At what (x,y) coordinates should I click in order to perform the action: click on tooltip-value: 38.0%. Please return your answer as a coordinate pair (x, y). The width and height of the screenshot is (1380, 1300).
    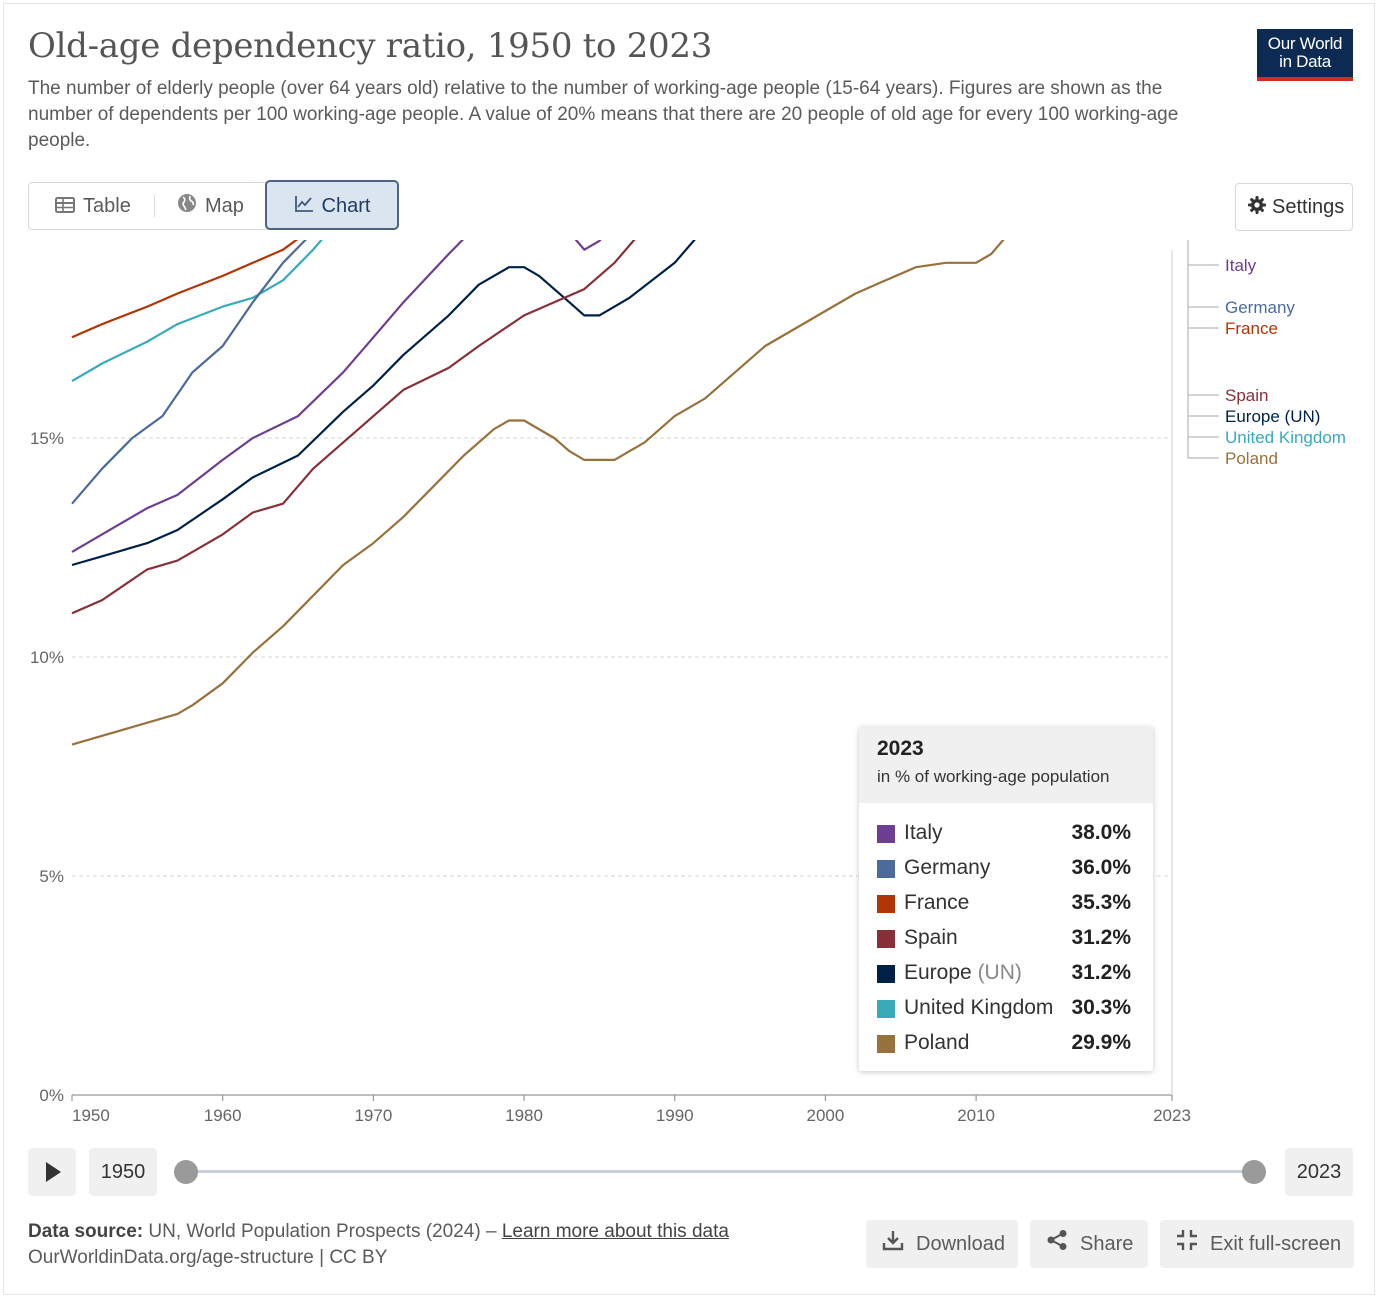
    Looking at the image, I should click on (1101, 832).